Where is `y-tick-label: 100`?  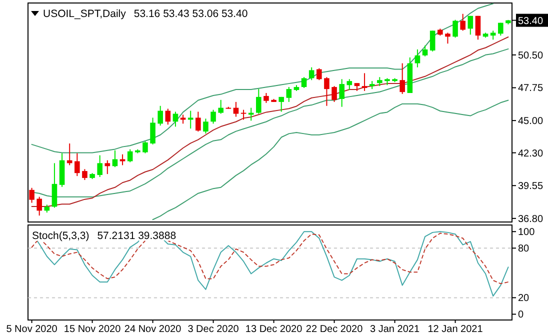
y-tick-label: 100 is located at coordinates (527, 232).